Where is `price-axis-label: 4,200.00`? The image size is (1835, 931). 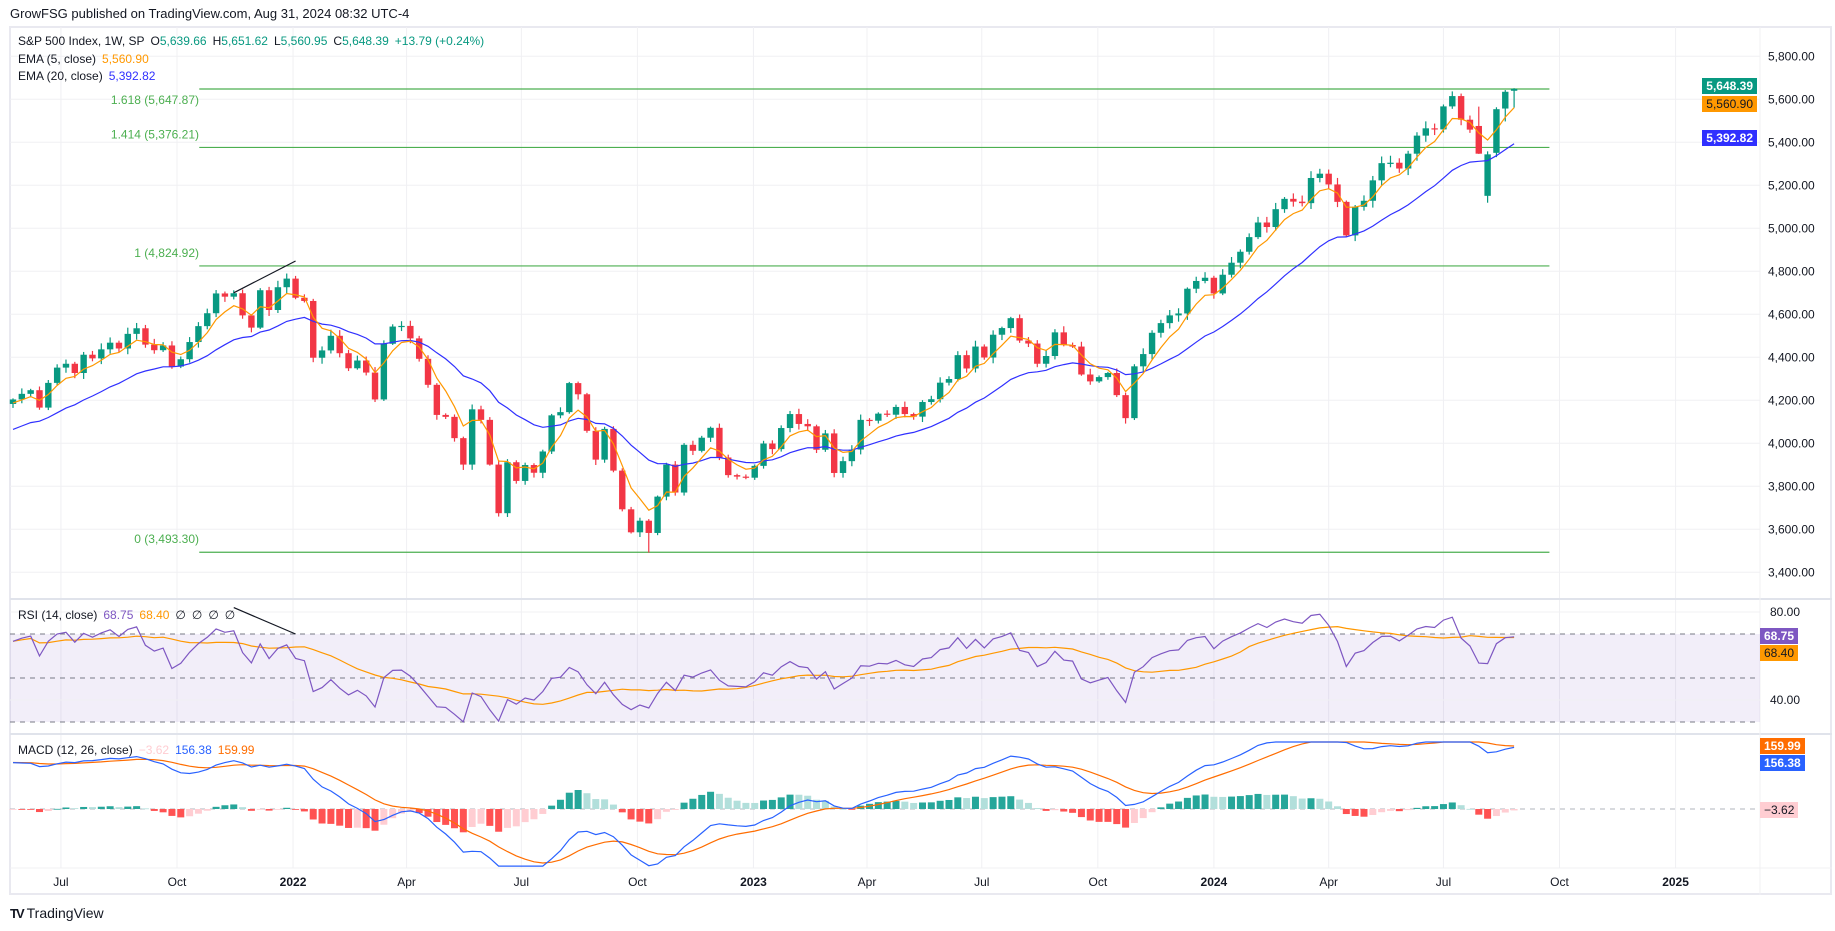 price-axis-label: 4,200.00 is located at coordinates (1791, 400).